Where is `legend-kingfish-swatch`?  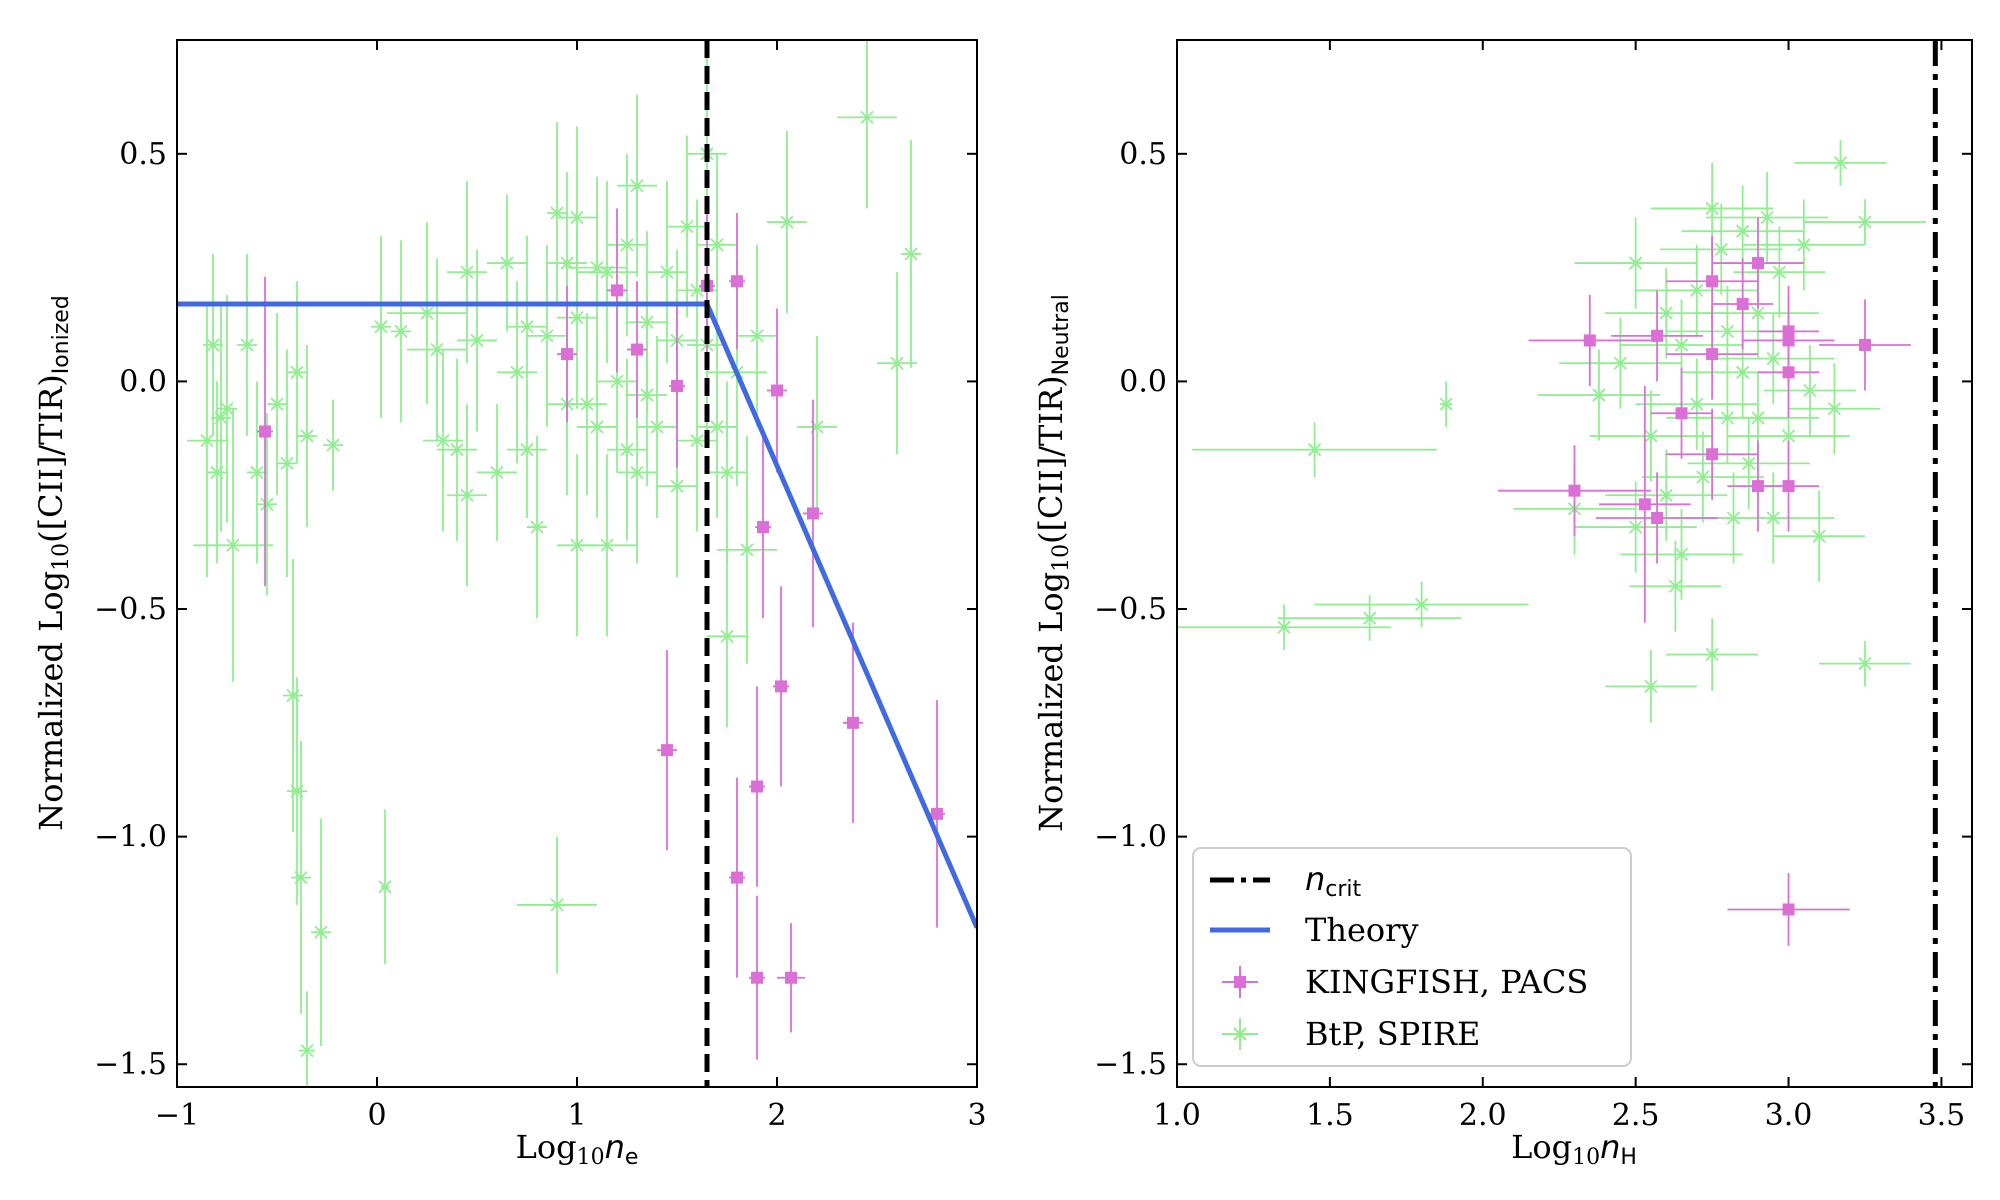 legend-kingfish-swatch is located at coordinates (1240, 982).